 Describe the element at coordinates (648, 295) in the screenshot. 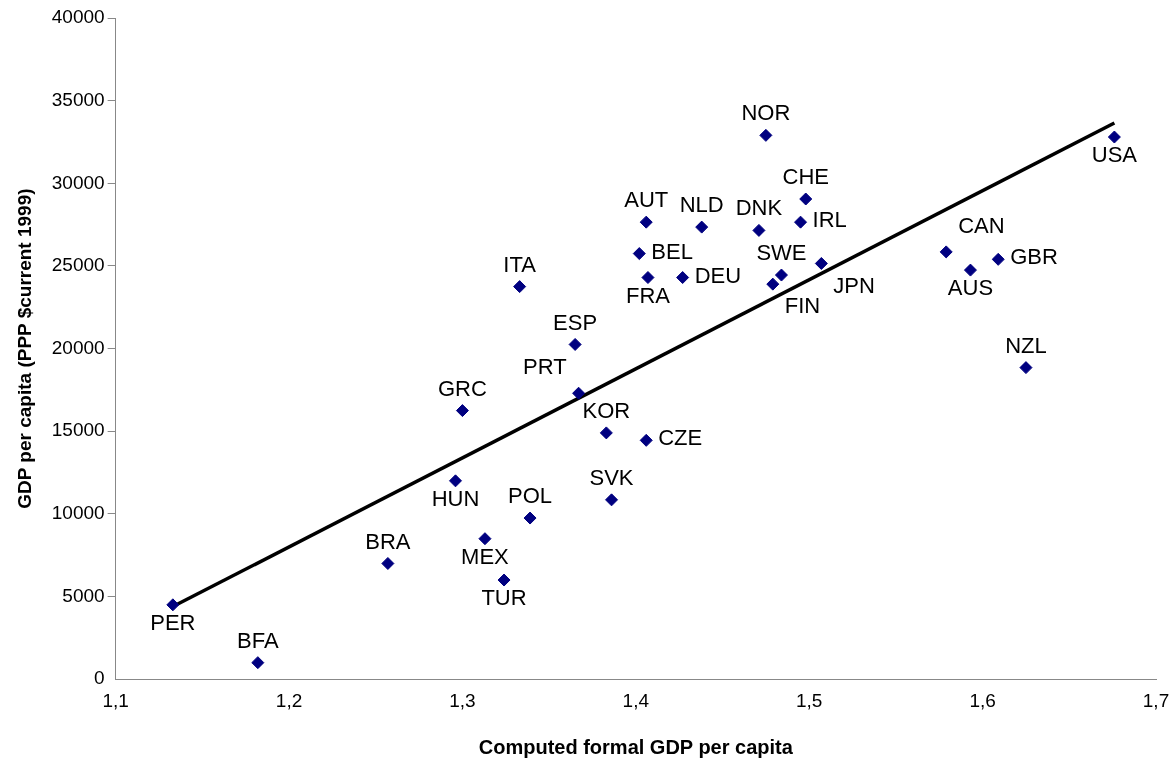

I see `annotation: FRA` at that location.